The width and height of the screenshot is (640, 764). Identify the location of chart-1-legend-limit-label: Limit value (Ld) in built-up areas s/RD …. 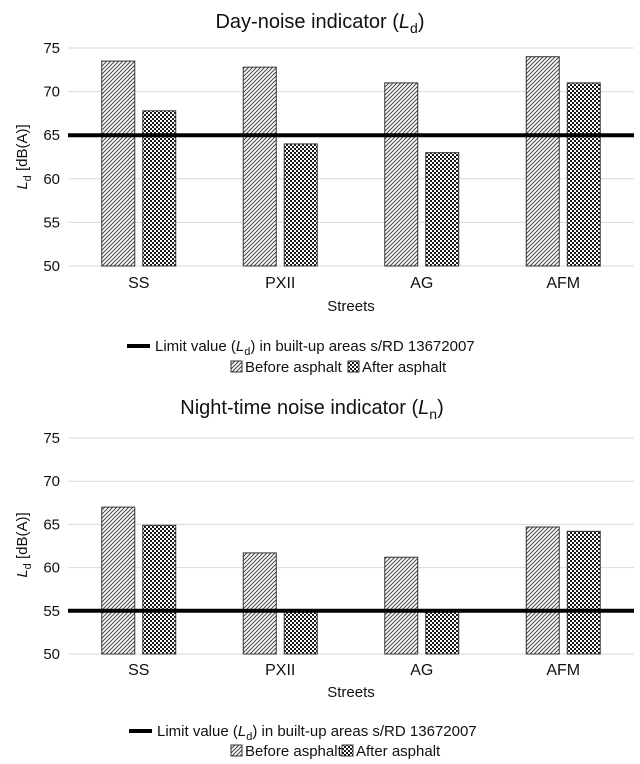
(315, 348).